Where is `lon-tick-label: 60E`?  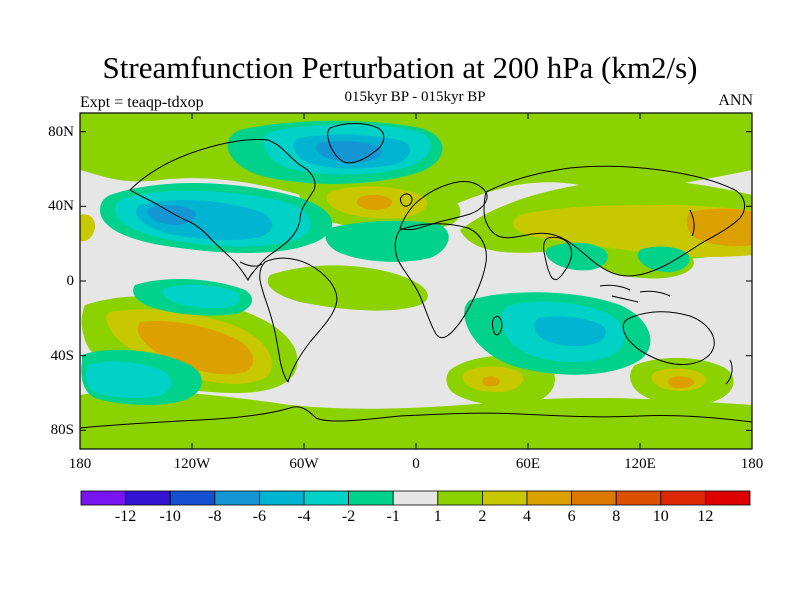
lon-tick-label: 60E is located at coordinates (528, 464).